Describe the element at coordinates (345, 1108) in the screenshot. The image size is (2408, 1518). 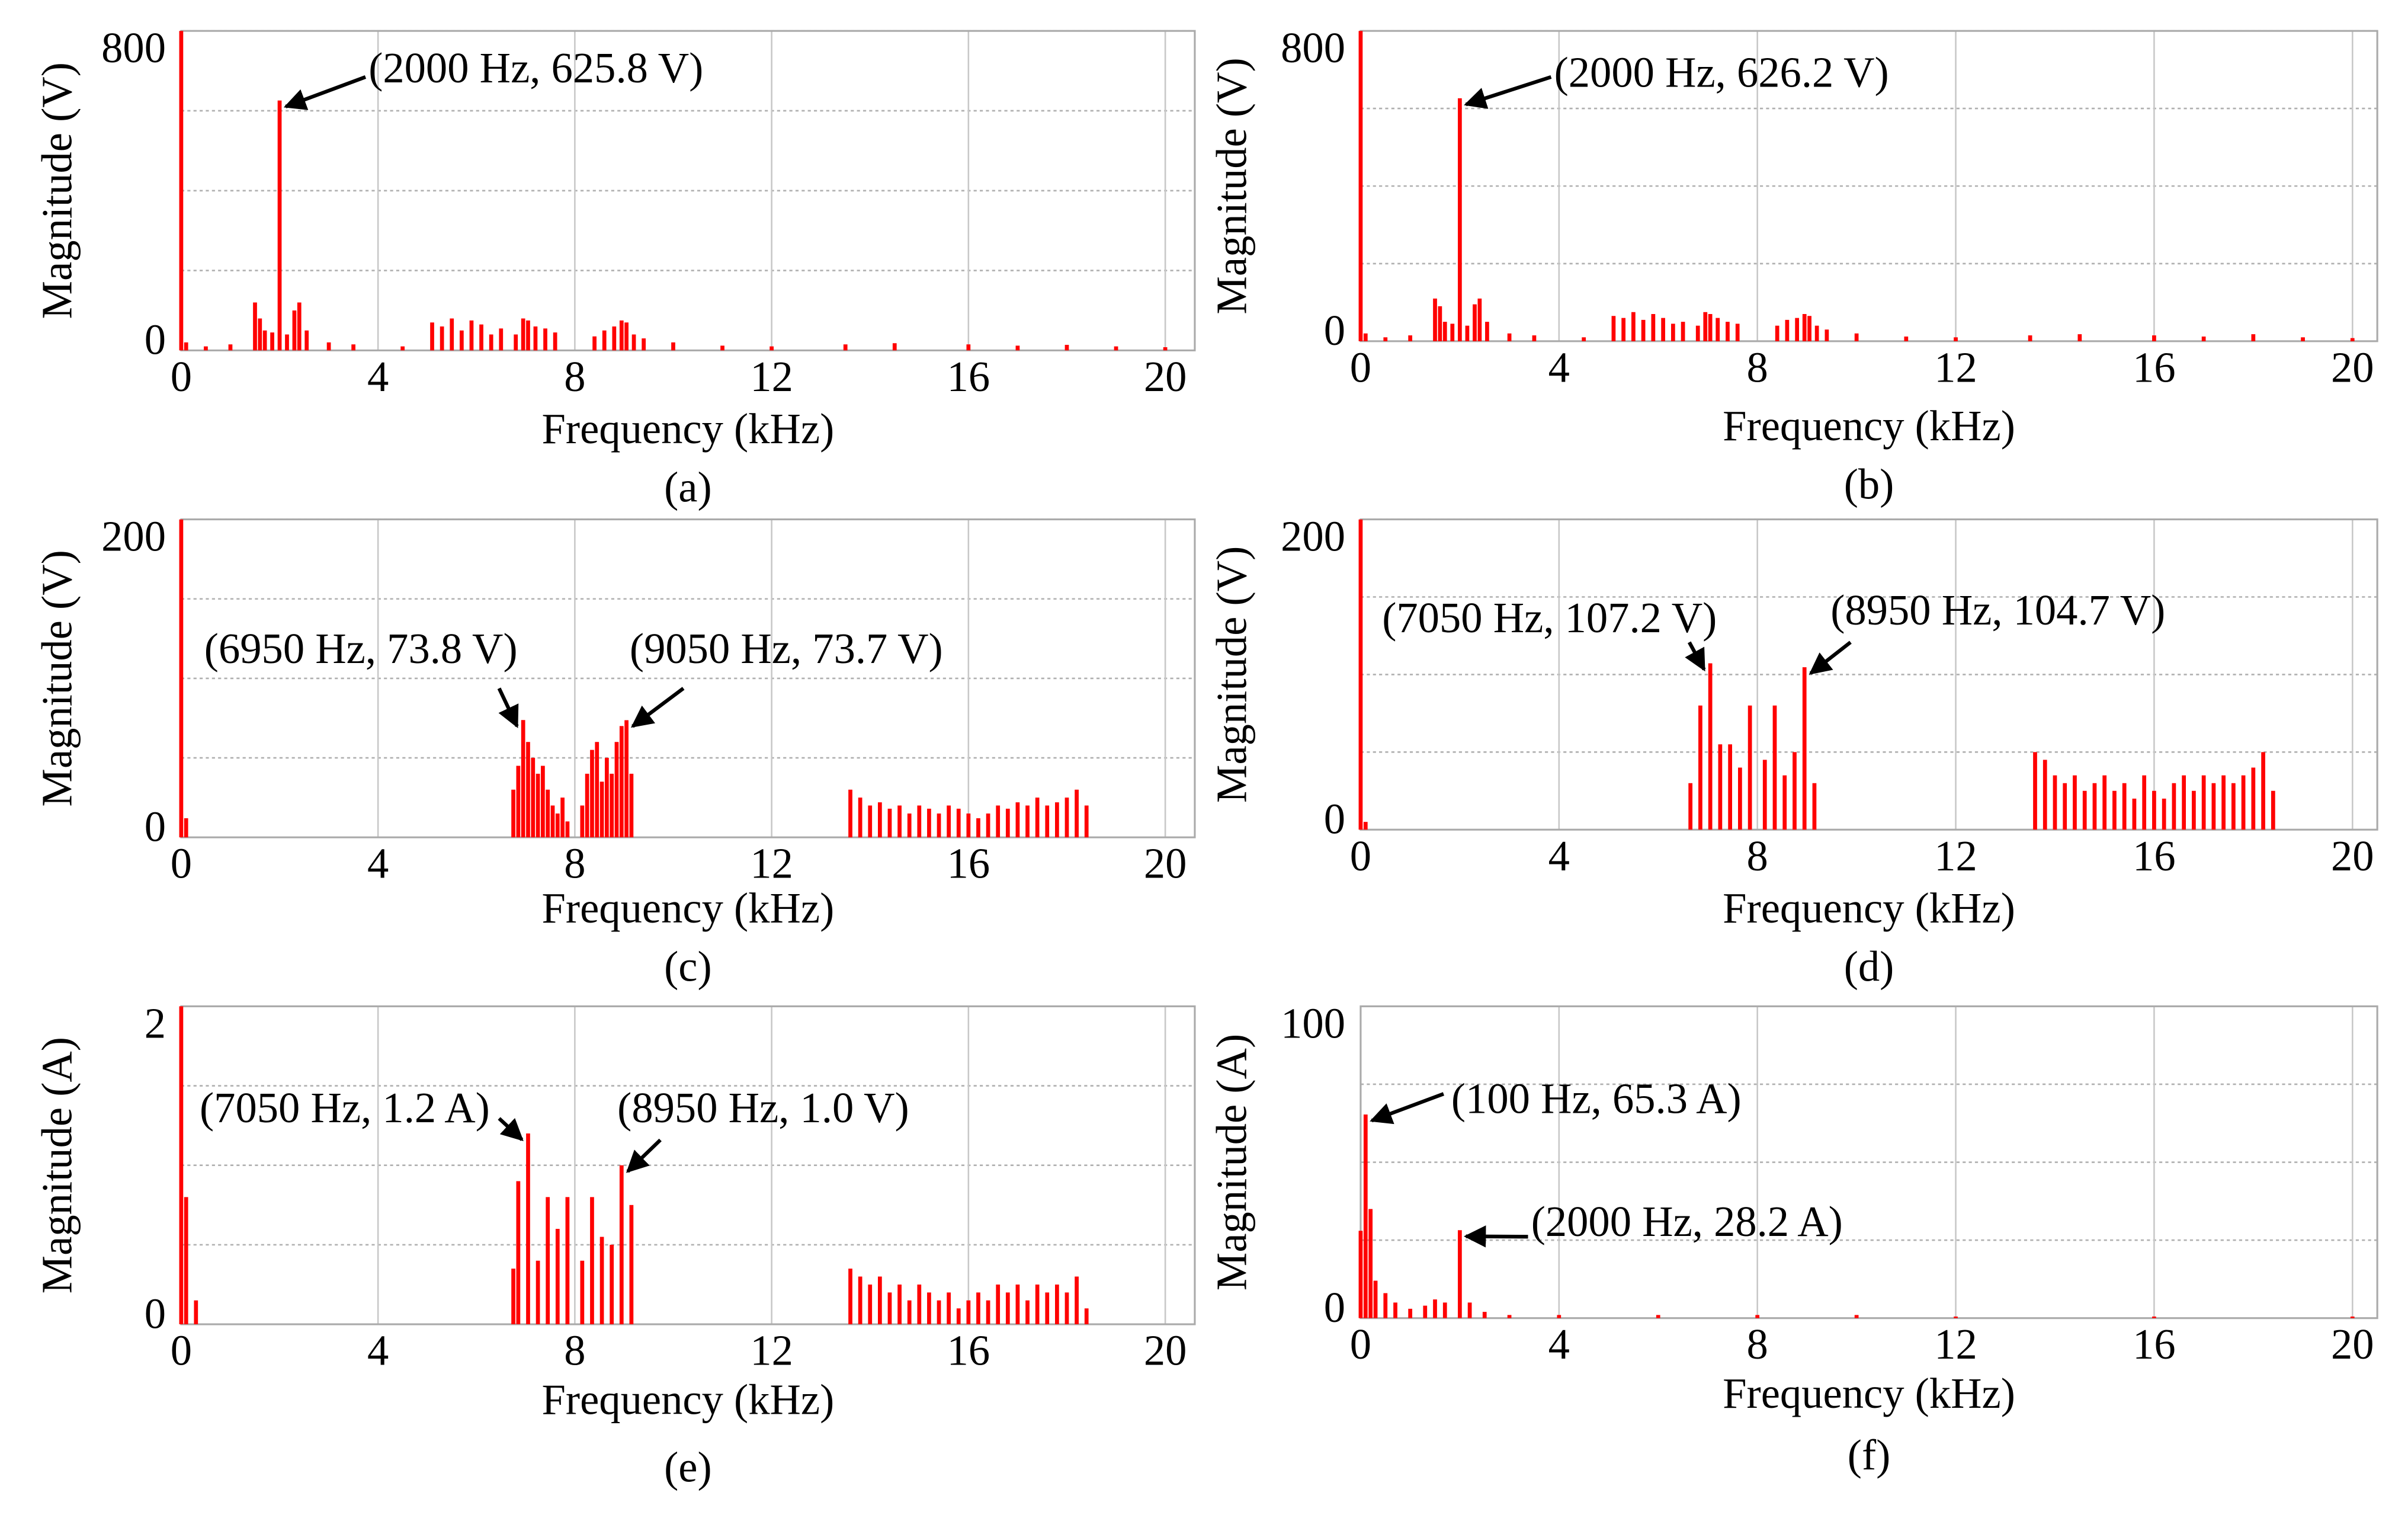
I see `annotation: (7050 Hz, 1.2 A)` at that location.